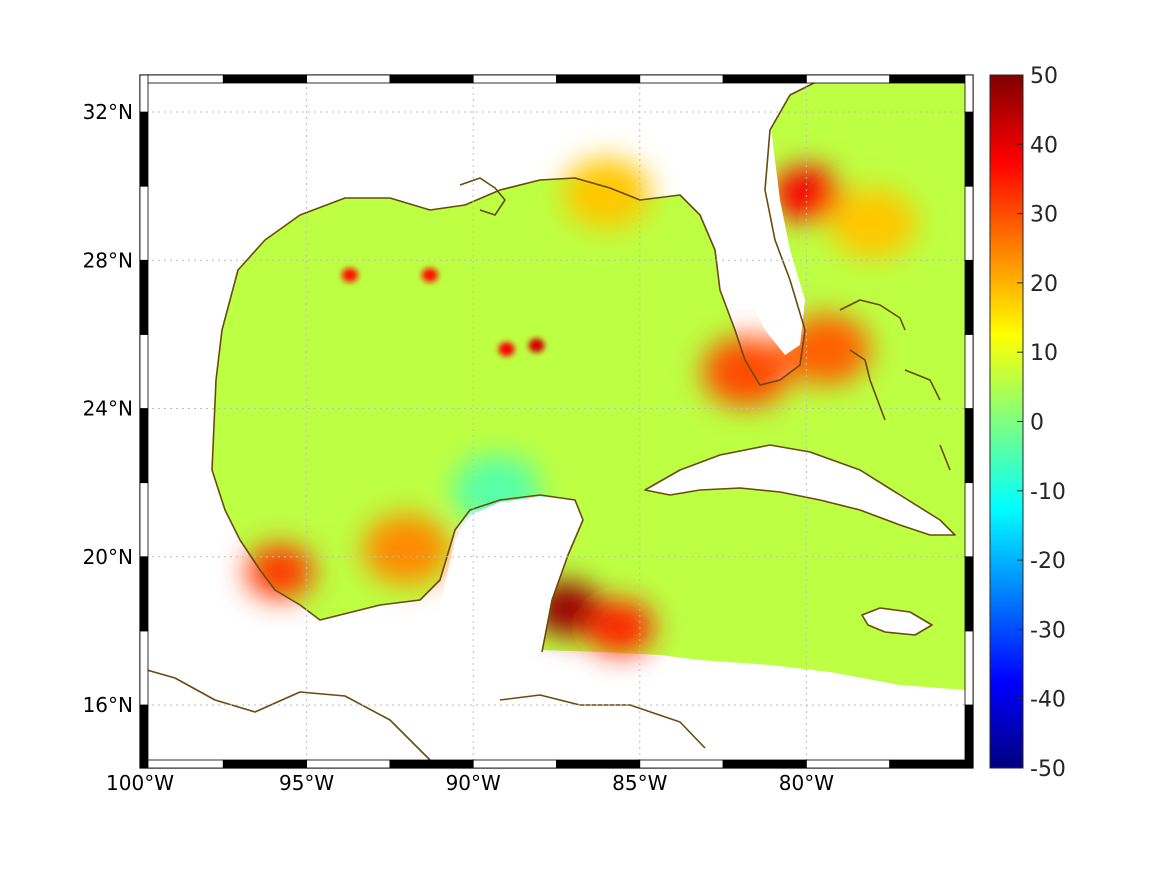 The width and height of the screenshot is (1167, 875). I want to click on colorbar-tick-label: 40, so click(1044, 145).